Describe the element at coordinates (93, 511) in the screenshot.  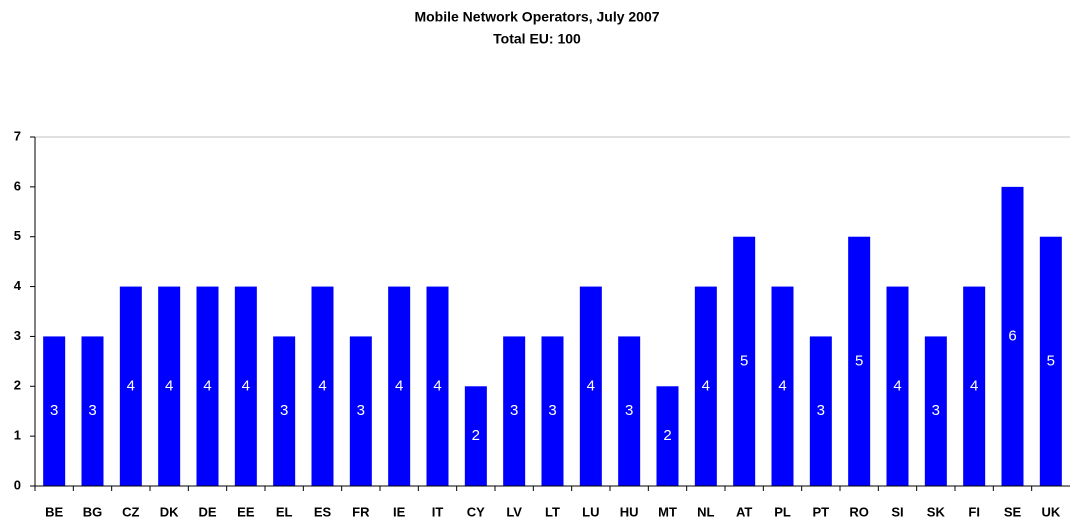
I see `x-tick-label: BG` at that location.